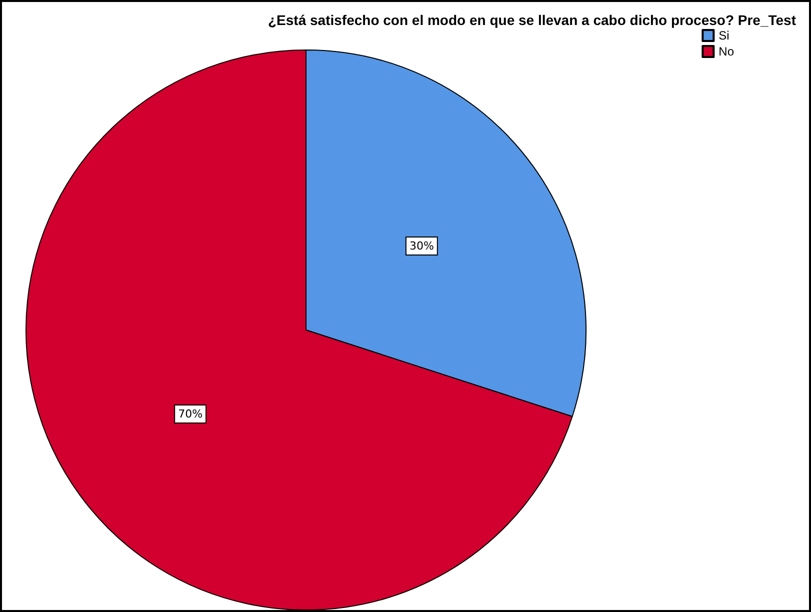 This screenshot has width=811, height=612. Describe the element at coordinates (190, 414) in the screenshot. I see `data-label: 70%` at that location.